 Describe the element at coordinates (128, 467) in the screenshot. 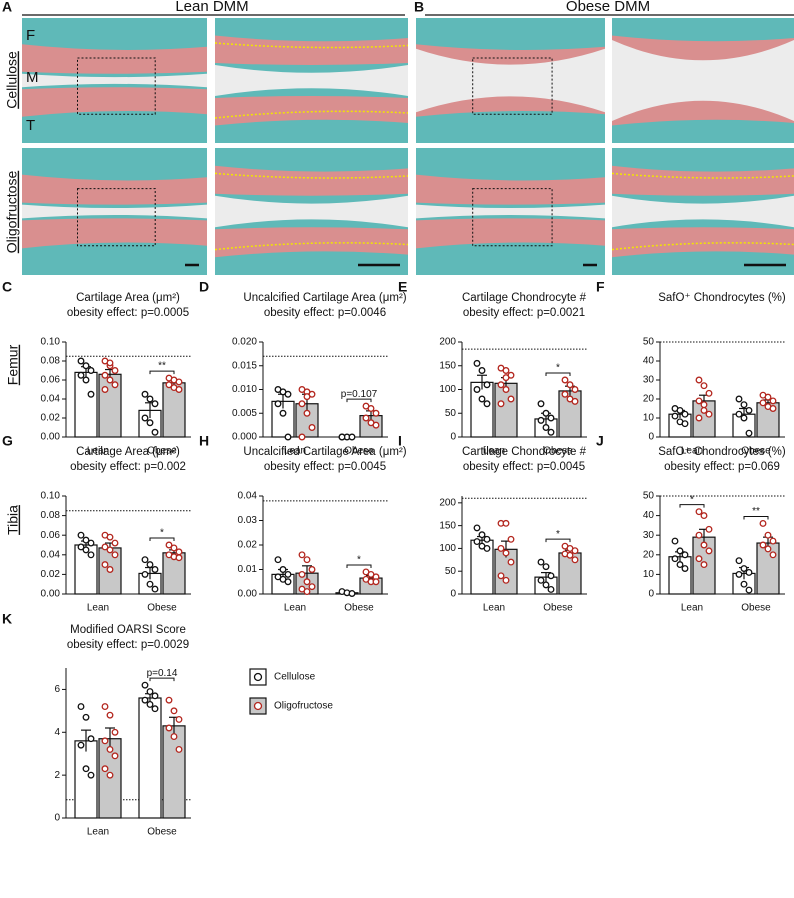

I see `chart-subtitle: obesity effect: p=0.002` at that location.